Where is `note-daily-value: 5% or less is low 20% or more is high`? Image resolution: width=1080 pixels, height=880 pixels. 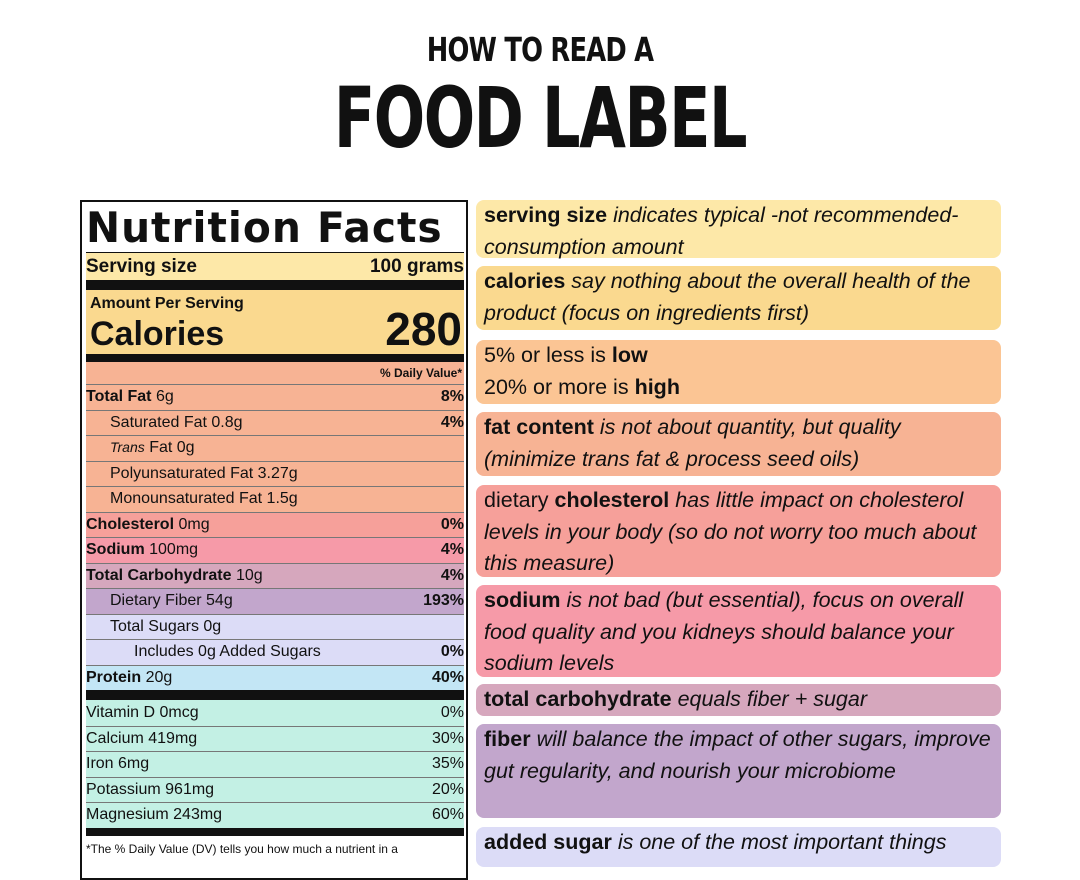 note-daily-value: 5% or less is low 20% or more is high is located at coordinates (738, 372).